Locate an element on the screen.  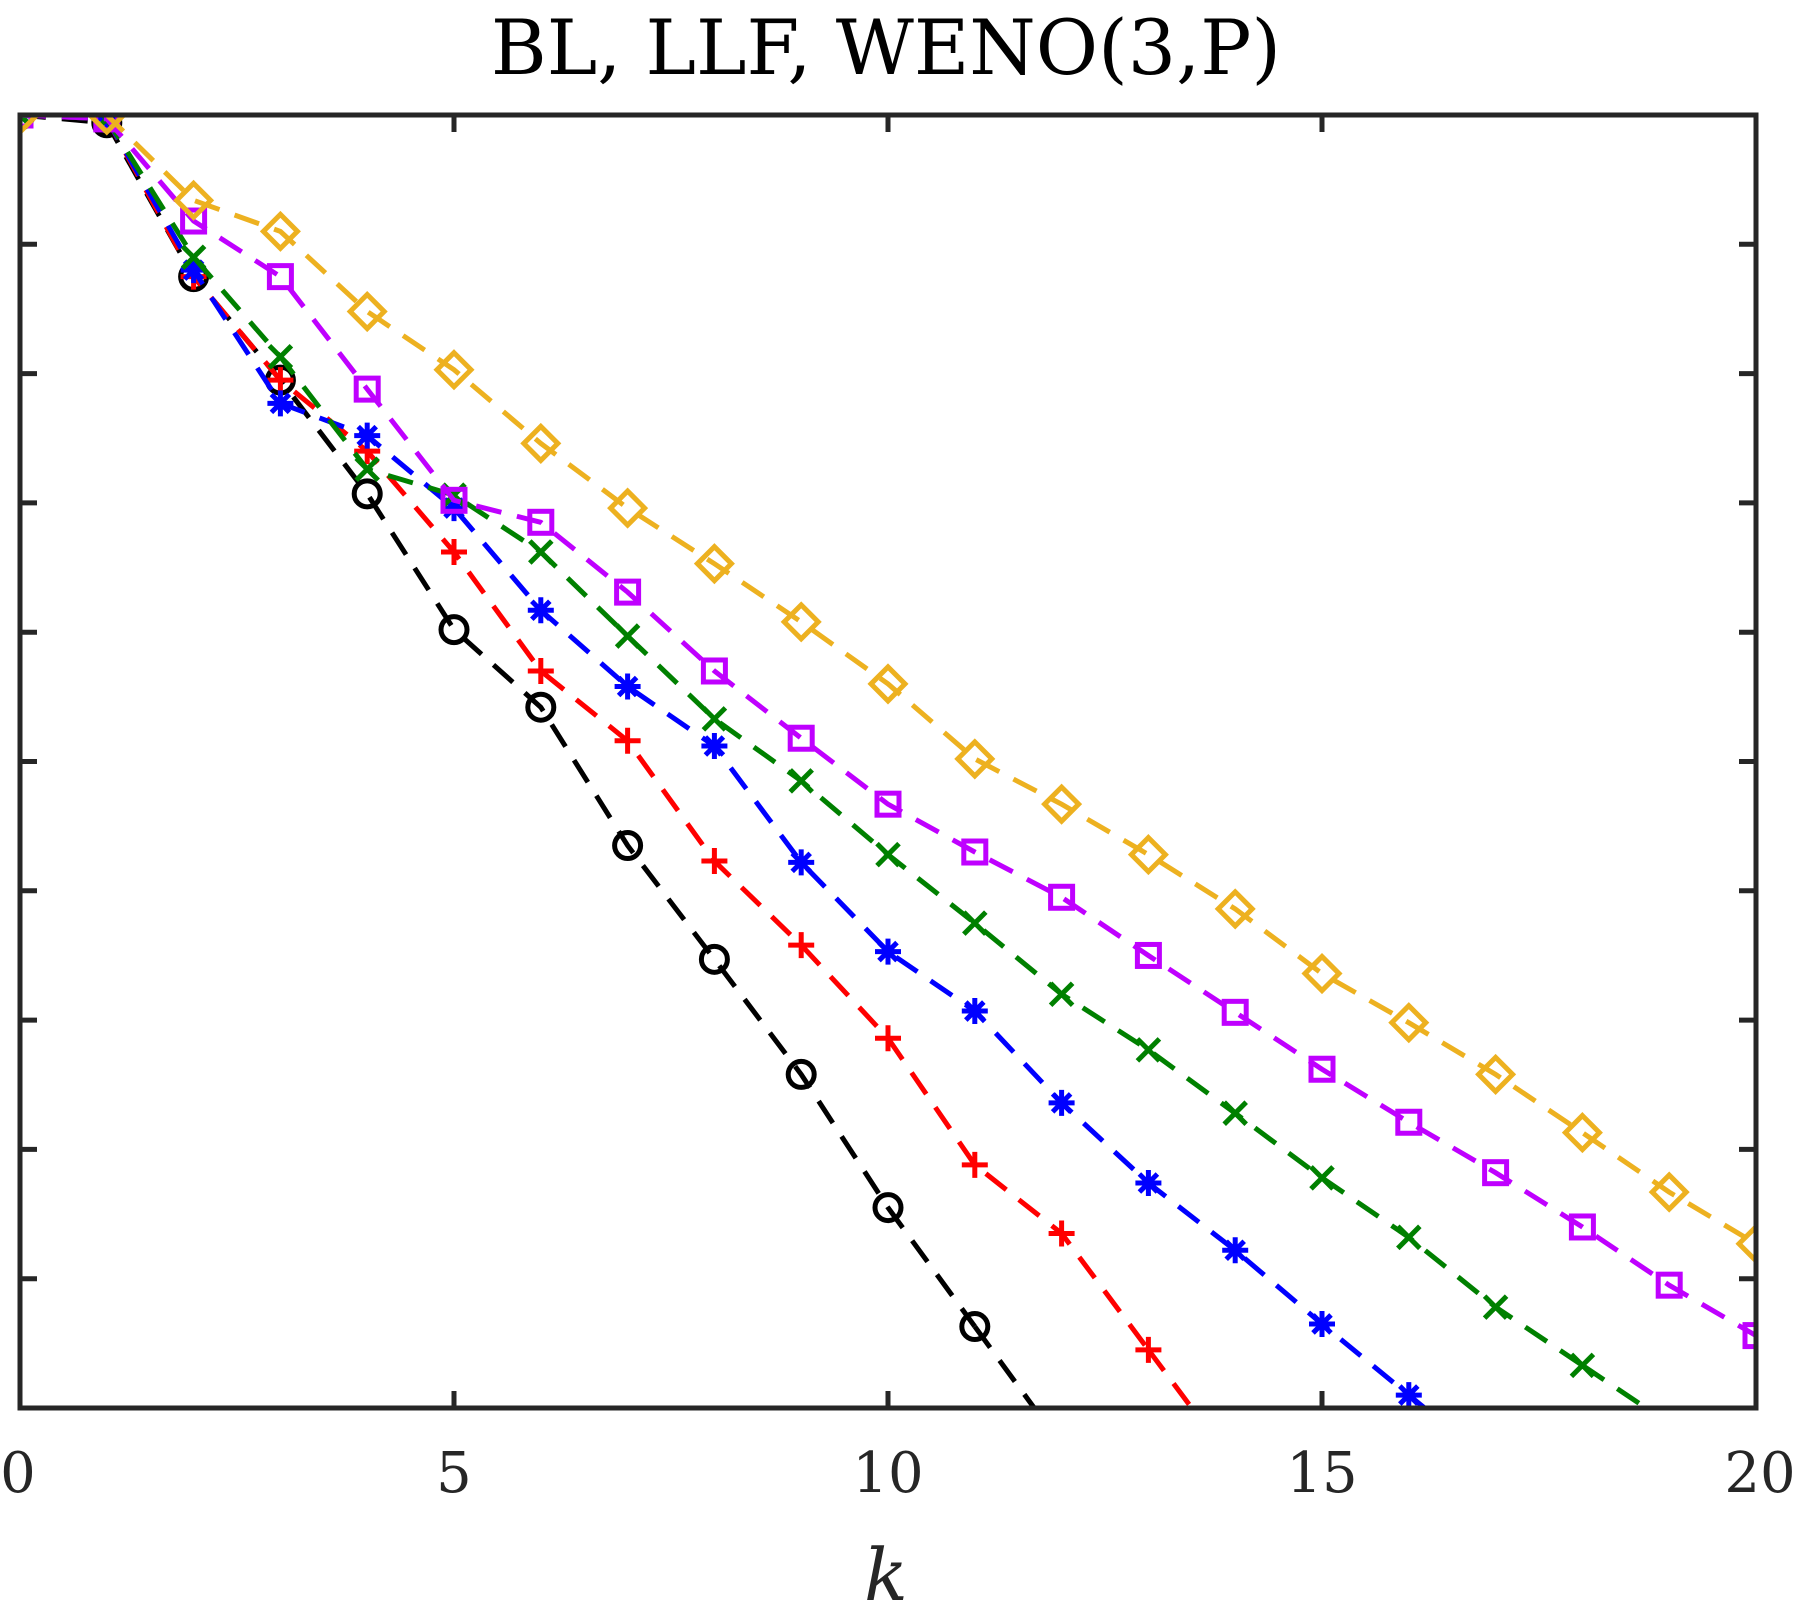
x-axis-label: k is located at coordinates (886, 1575).